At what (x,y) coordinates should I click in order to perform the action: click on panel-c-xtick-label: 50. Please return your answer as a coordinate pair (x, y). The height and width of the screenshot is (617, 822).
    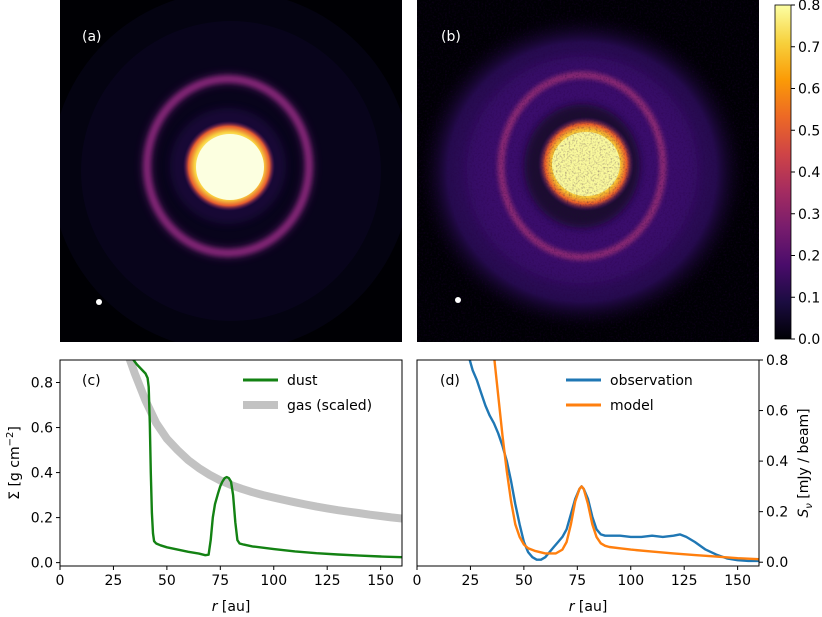
    Looking at the image, I should click on (167, 581).